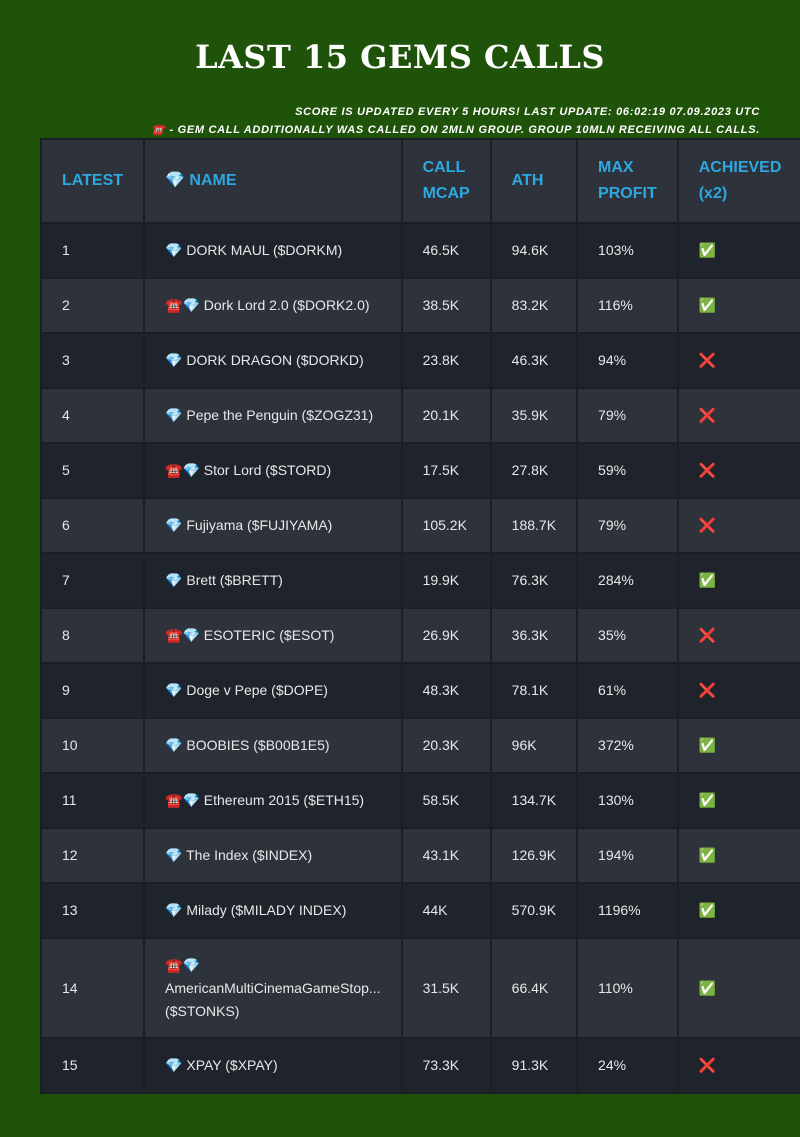 The height and width of the screenshot is (1137, 800). What do you see at coordinates (446, 745) in the screenshot?
I see `call-mcap: 20.3K` at bounding box center [446, 745].